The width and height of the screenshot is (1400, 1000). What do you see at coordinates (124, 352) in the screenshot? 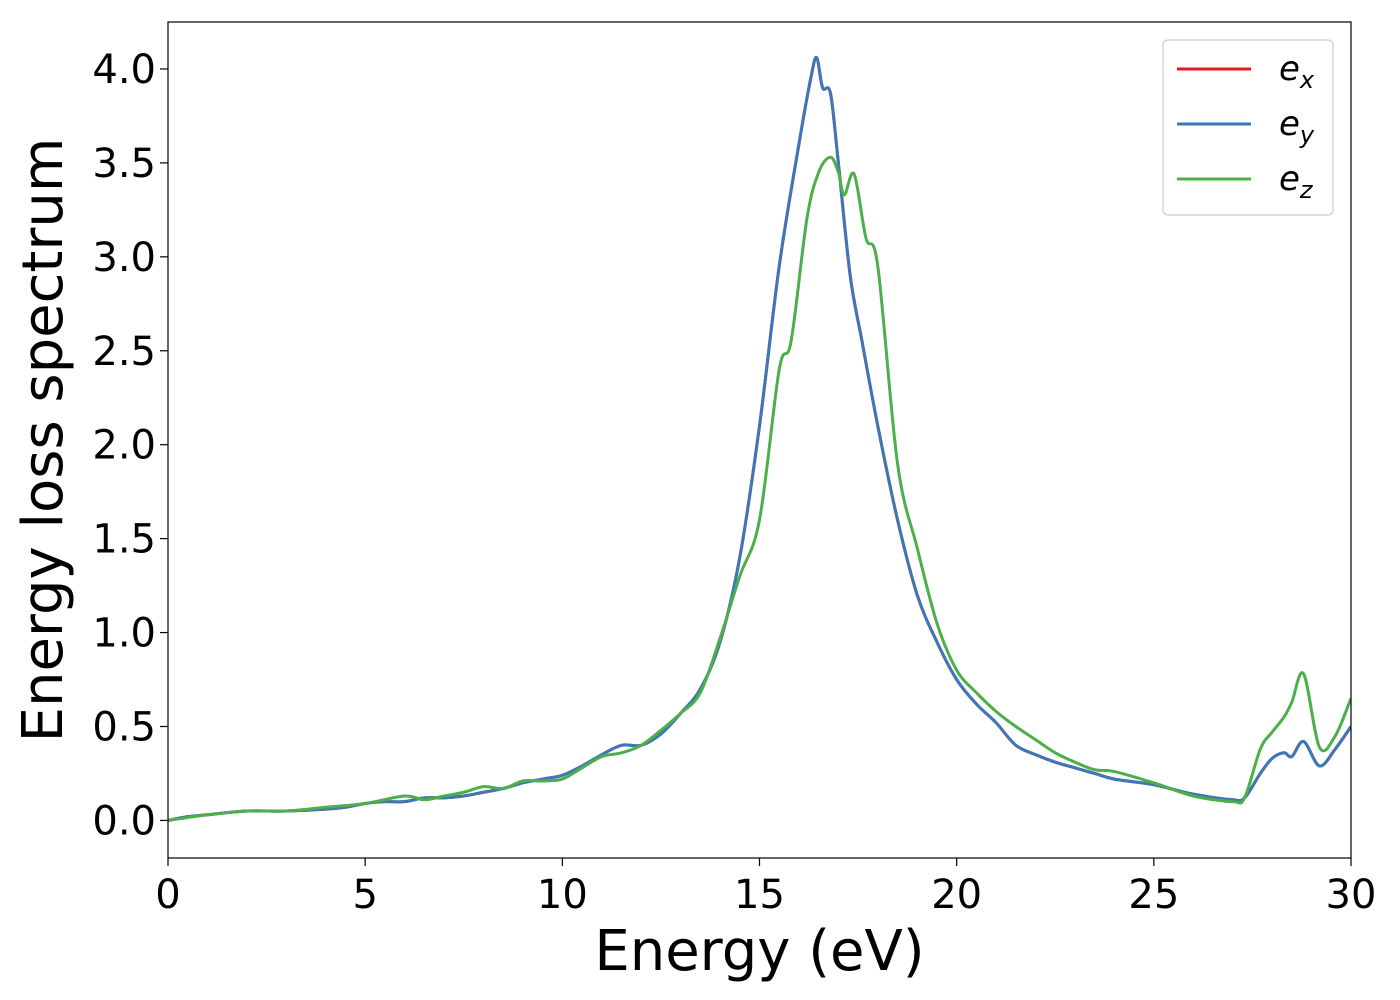
I see `y-tick-label: 2.5` at bounding box center [124, 352].